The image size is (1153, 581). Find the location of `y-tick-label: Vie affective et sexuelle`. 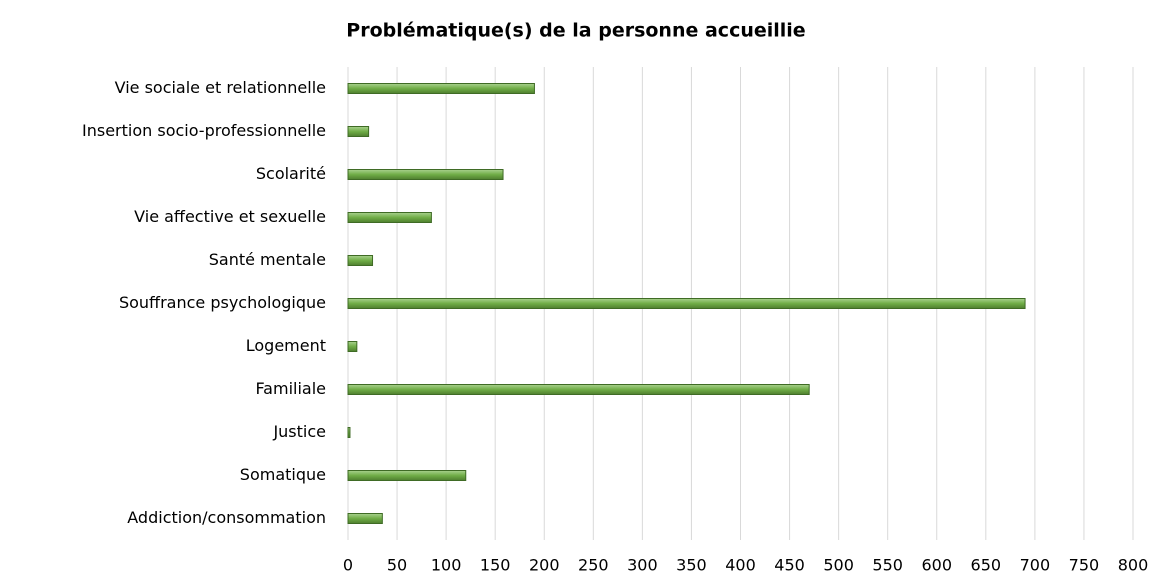

y-tick-label: Vie affective et sexuelle is located at coordinates (230, 216).